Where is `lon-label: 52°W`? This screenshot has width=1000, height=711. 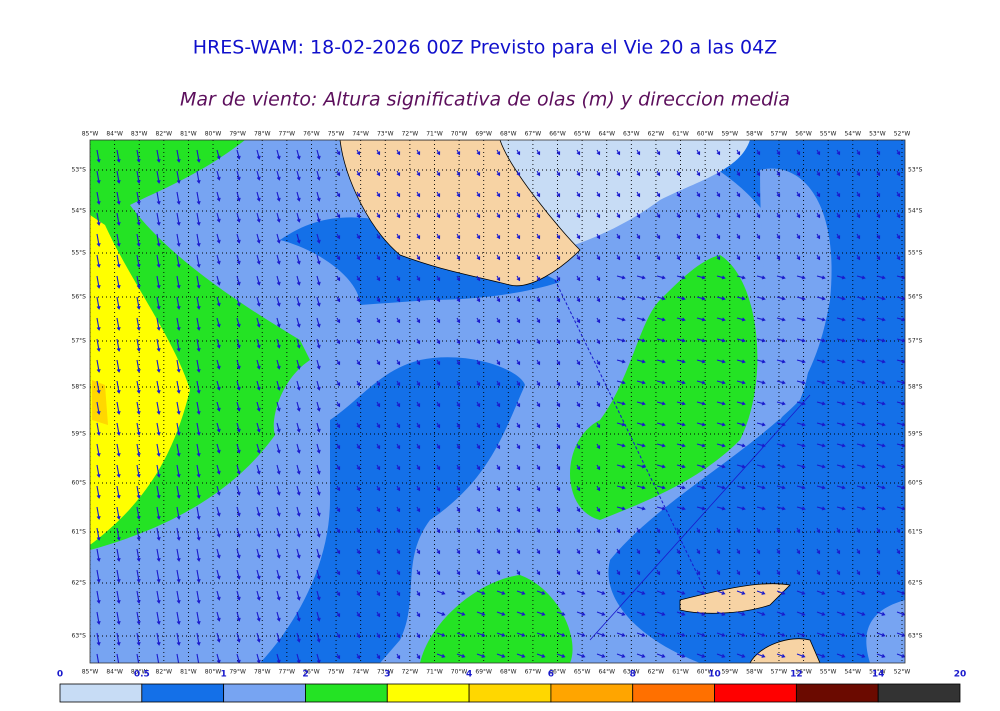 lon-label: 52°W is located at coordinates (902, 672).